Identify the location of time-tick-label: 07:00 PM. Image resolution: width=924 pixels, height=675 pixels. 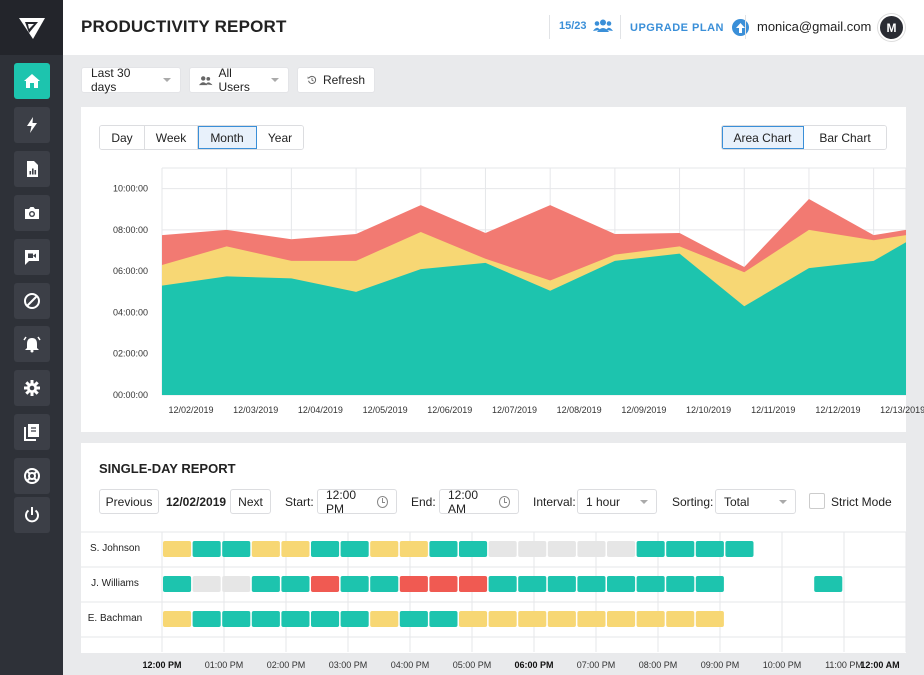
(596, 665).